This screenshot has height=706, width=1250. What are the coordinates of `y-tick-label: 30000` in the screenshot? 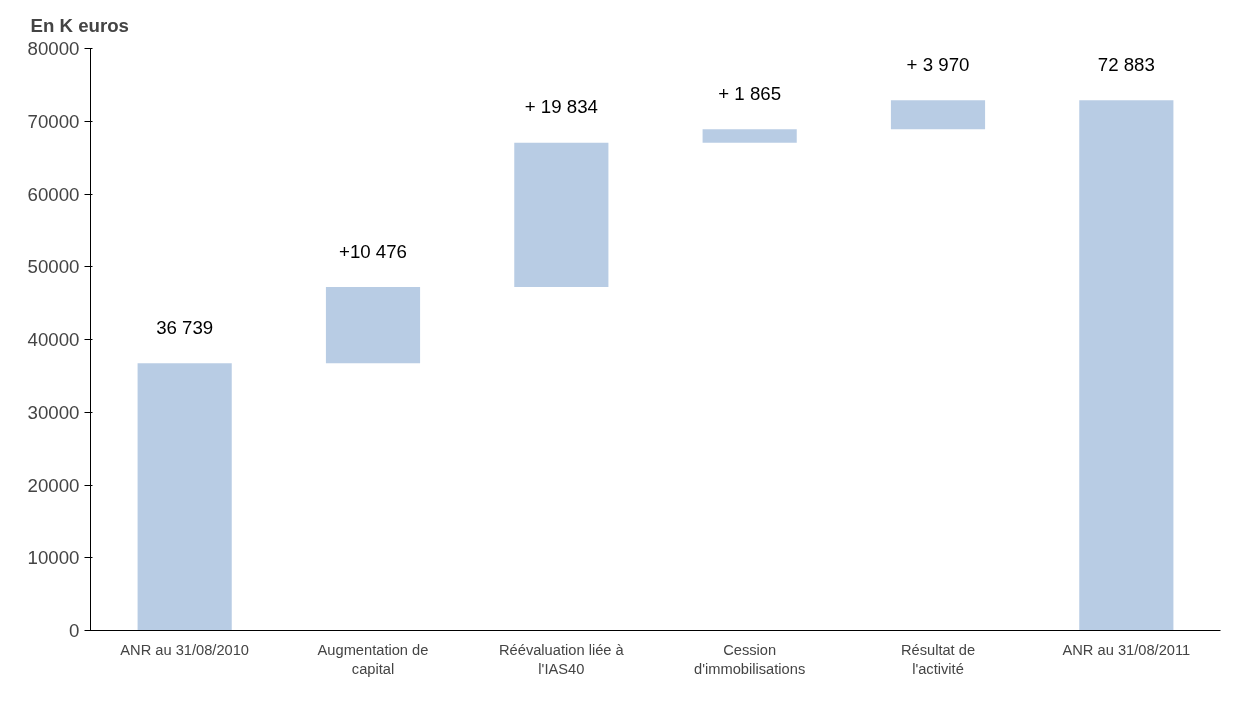 It's located at (53, 412).